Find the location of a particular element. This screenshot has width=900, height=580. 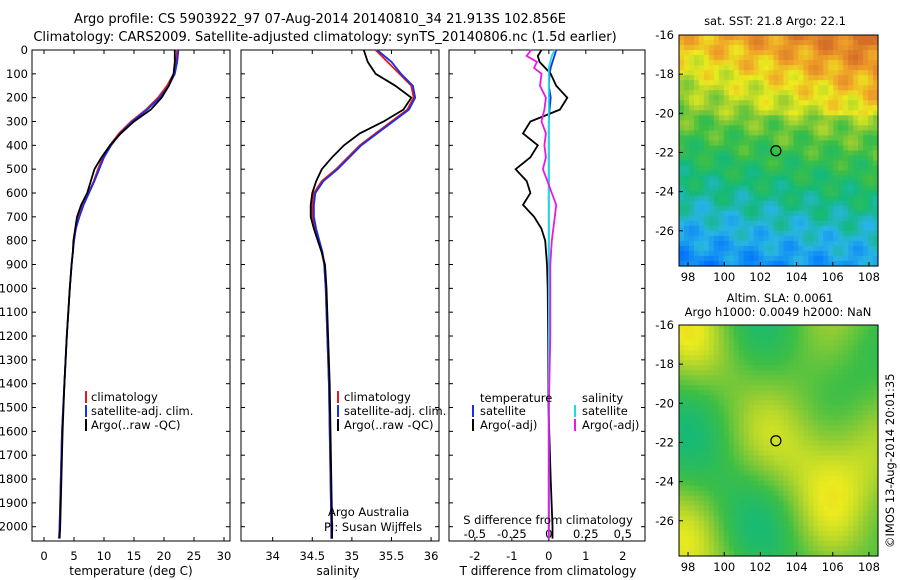

legend-sal-argo-label: Argo(-adj) is located at coordinates (610, 425).